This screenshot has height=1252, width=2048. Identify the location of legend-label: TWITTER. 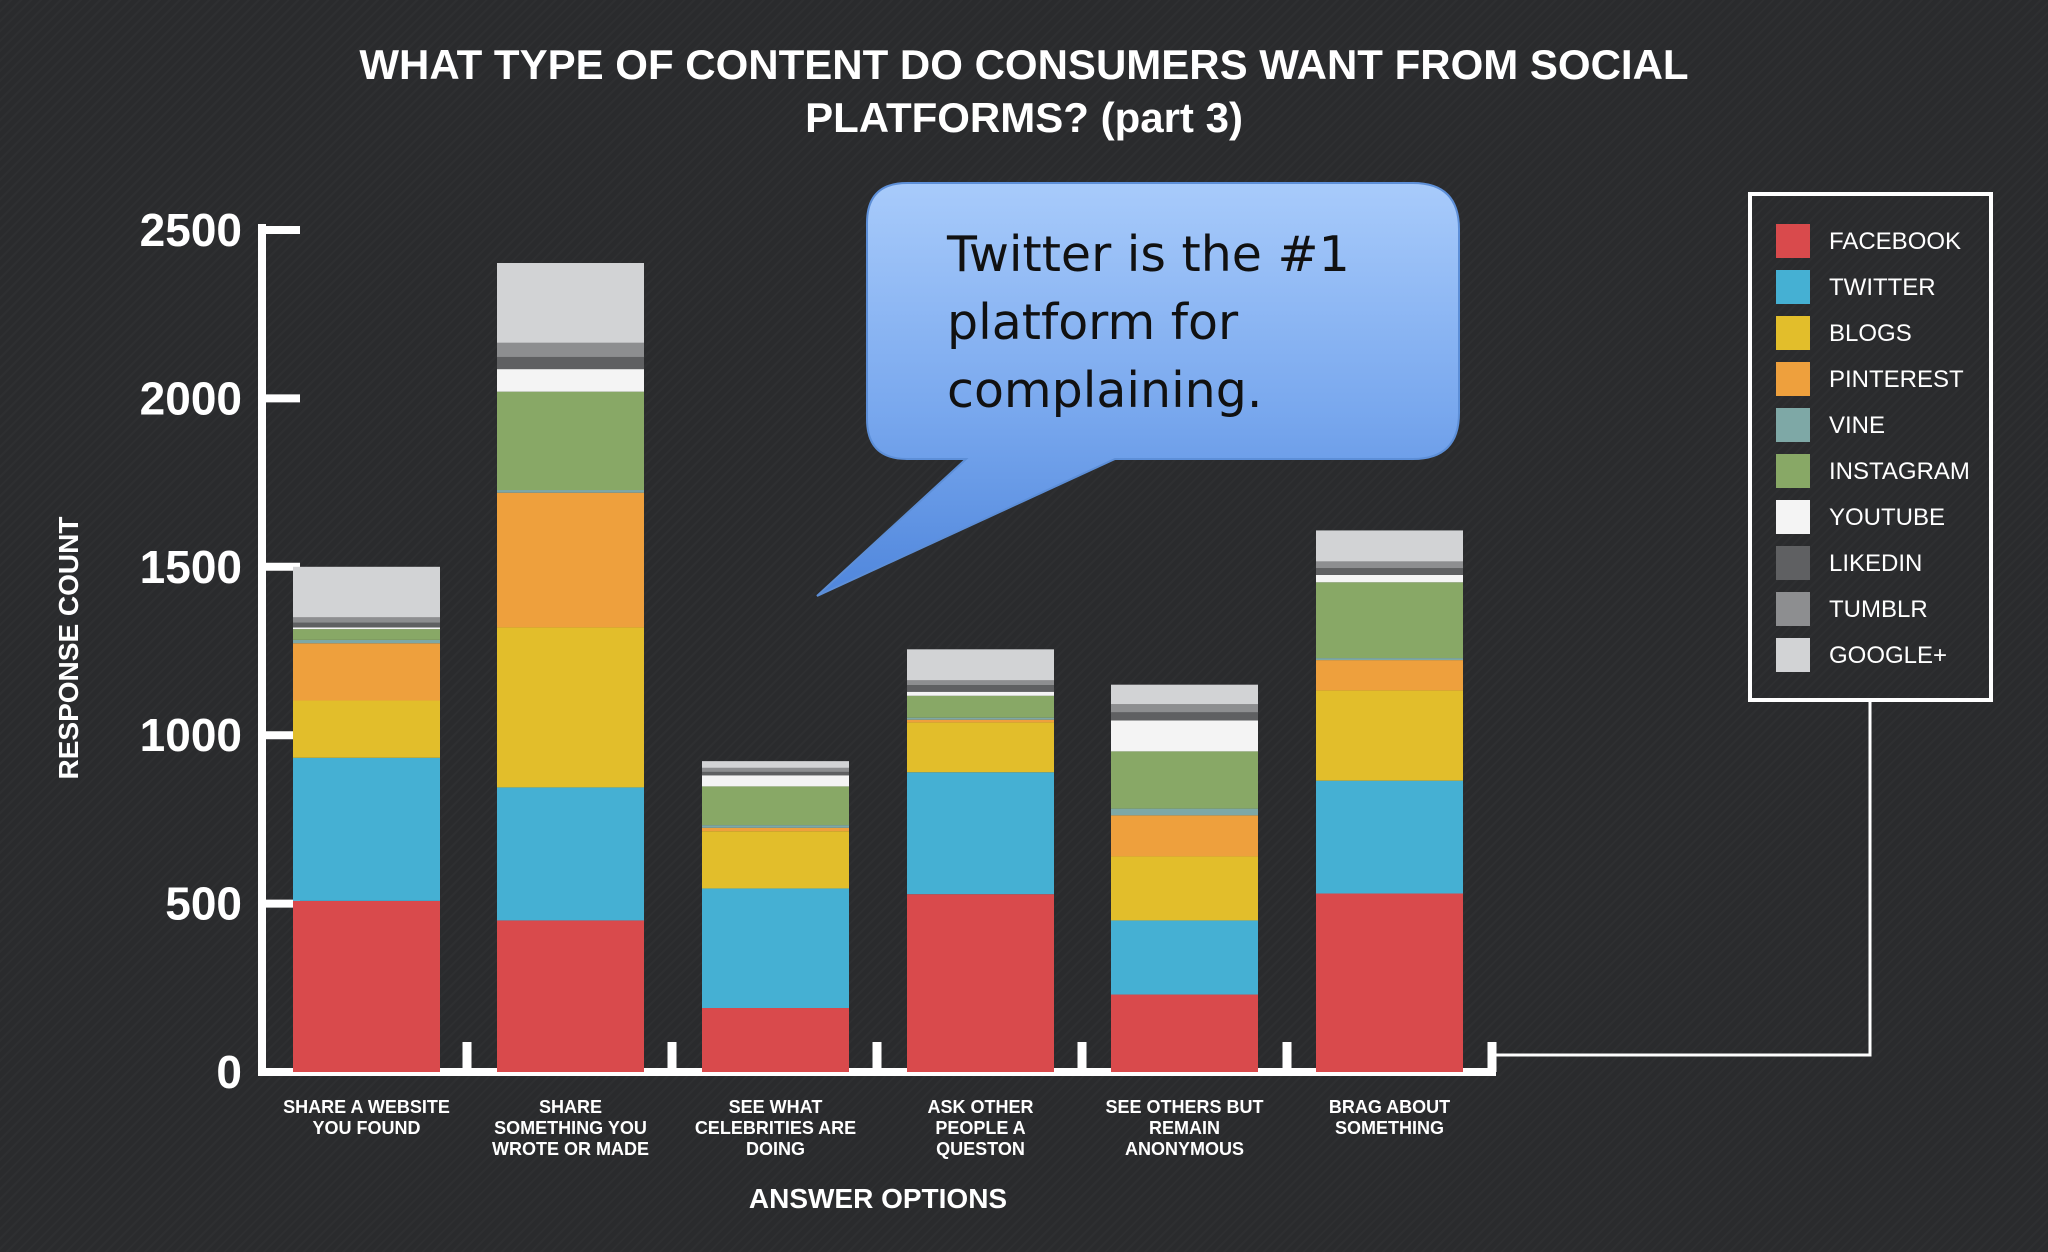
(1882, 287).